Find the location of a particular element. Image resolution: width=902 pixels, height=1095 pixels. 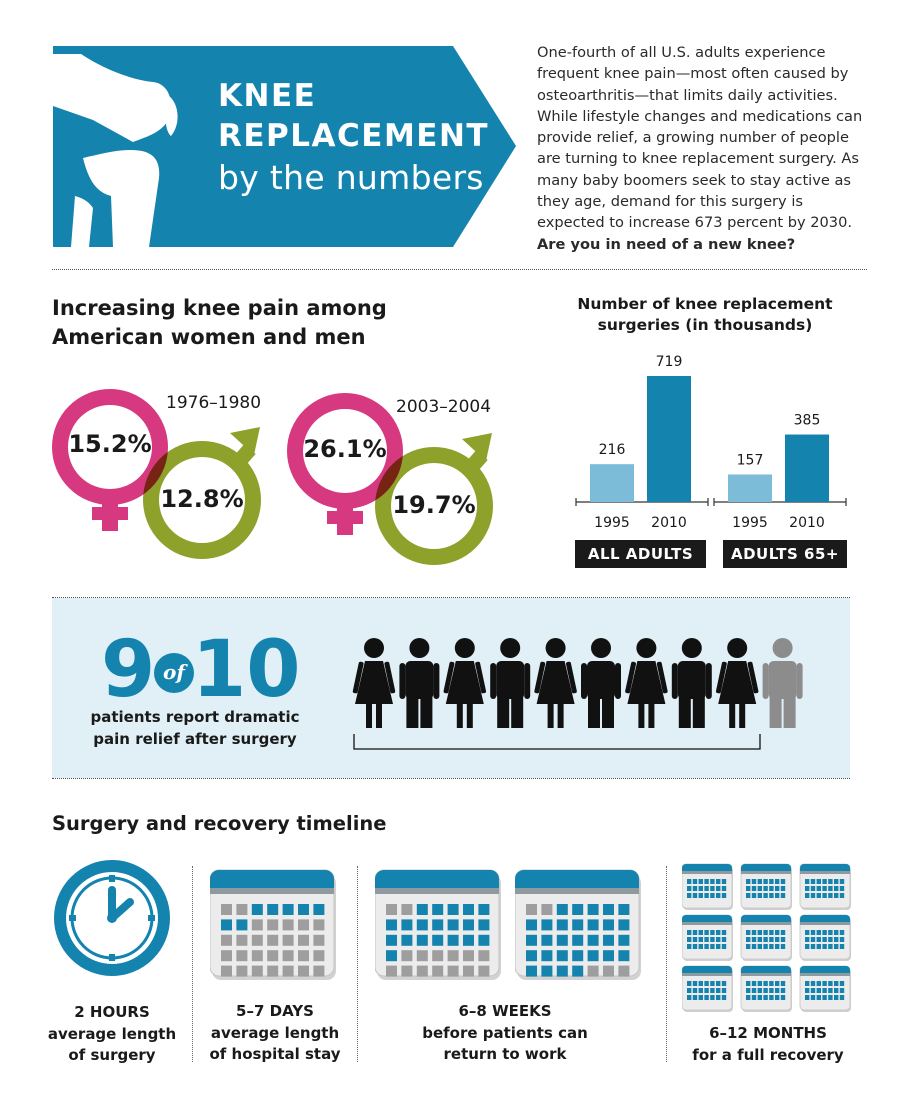

caption-line: of hospital stay is located at coordinates (275, 1054).